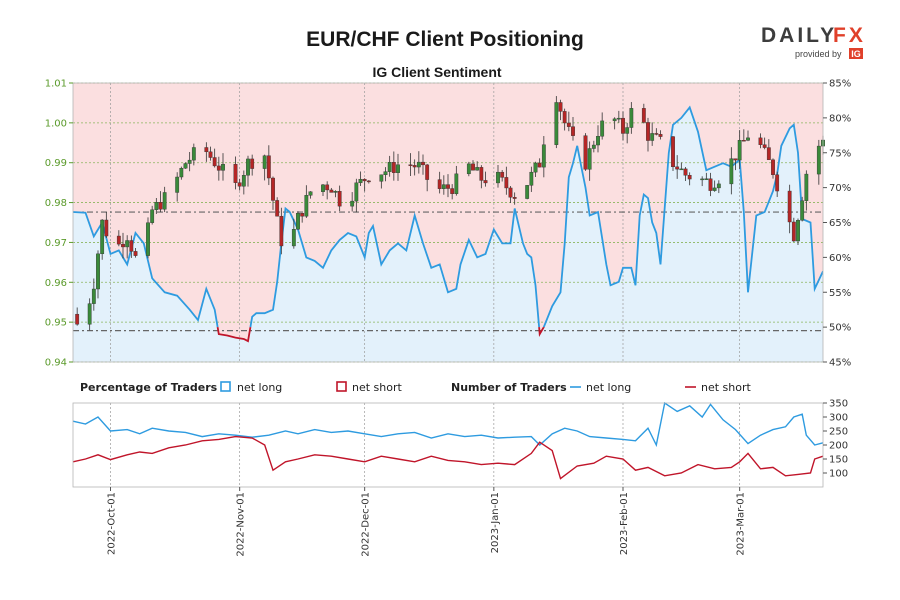 The height and width of the screenshot is (600, 900). What do you see at coordinates (448, 424) in the screenshot?
I see `traders-net-long-line` at bounding box center [448, 424].